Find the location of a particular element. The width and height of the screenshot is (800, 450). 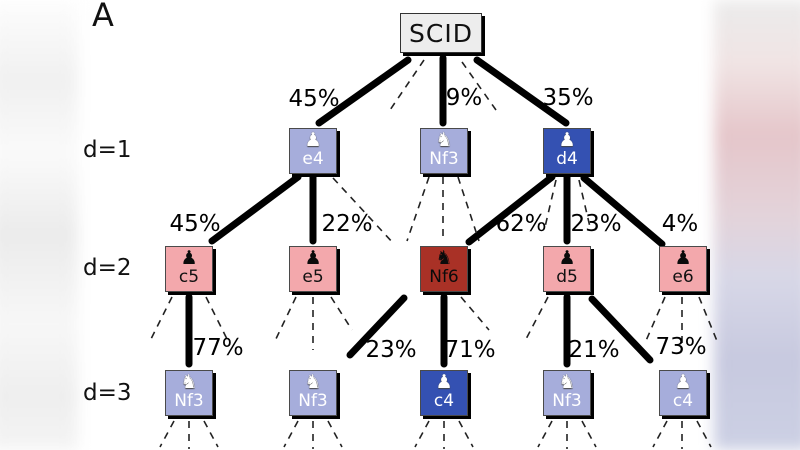

edge-label-d4-nf6: 62% is located at coordinates (521, 224).